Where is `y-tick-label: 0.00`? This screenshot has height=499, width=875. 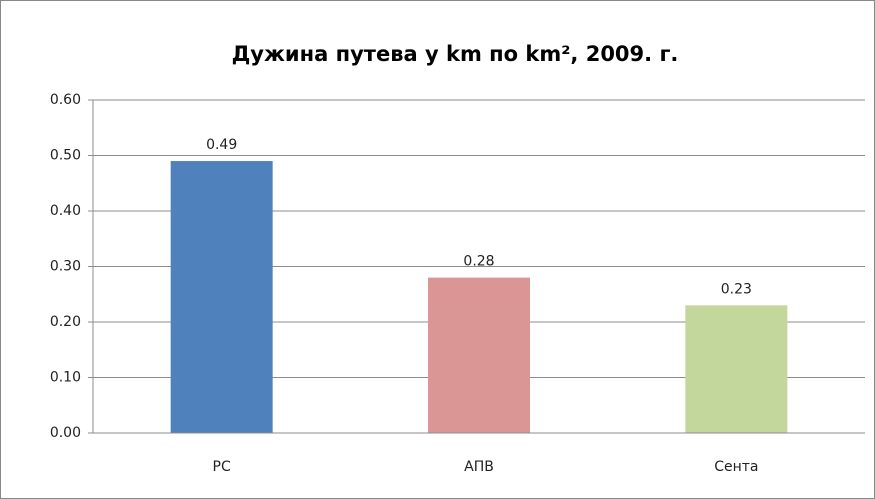
y-tick-label: 0.00 is located at coordinates (65, 433).